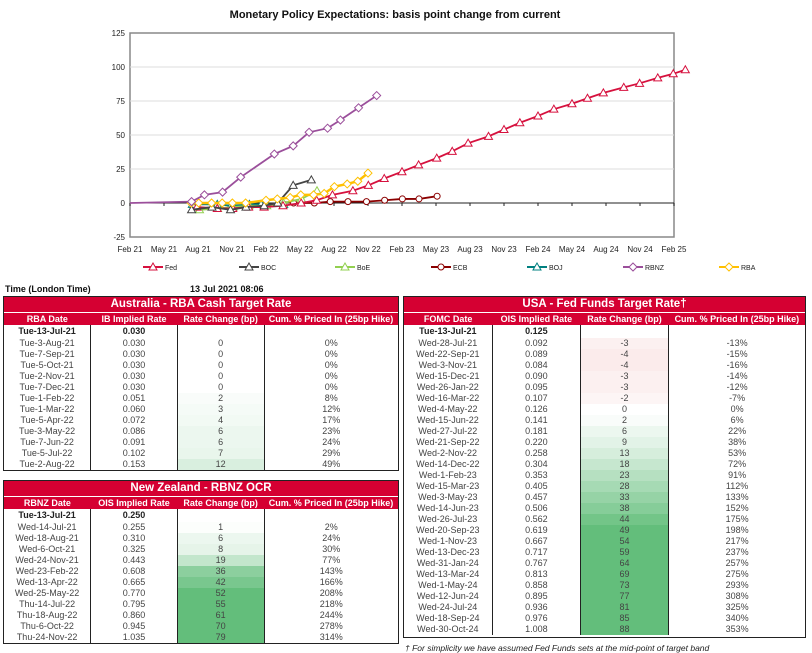 The width and height of the screenshot is (812, 653). I want to click on table-row: Tue-3-May-22 0.086 6 23%, so click(201, 431).